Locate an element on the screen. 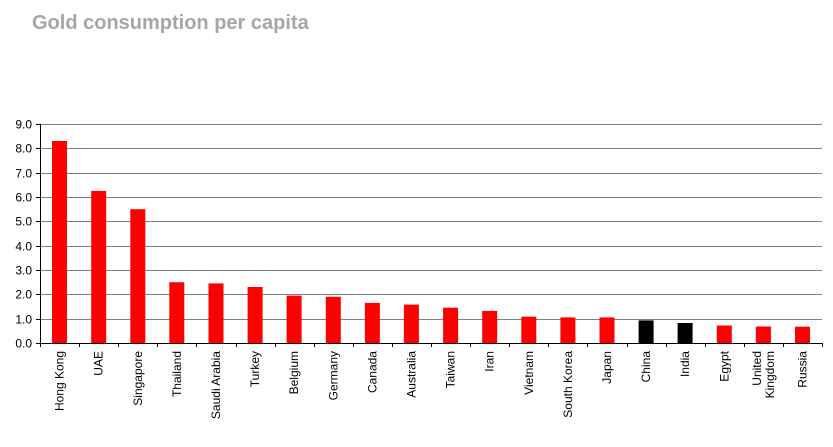  y-axis-tick-labels: 0.0 1.0 2.0 3.0 4.0 5.0 6.0 7.0 8.0 9.0 is located at coordinates (23, 234).